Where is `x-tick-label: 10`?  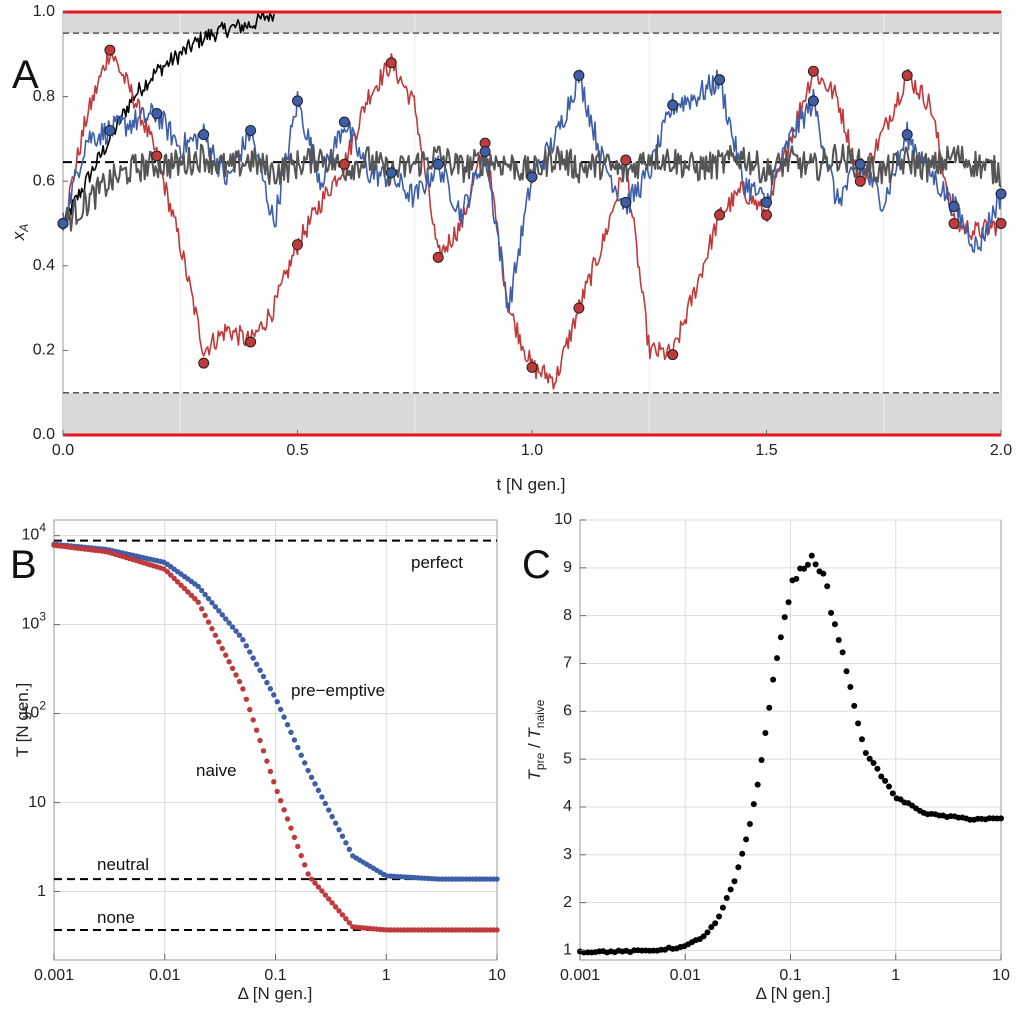 x-tick-label: 10 is located at coordinates (497, 975).